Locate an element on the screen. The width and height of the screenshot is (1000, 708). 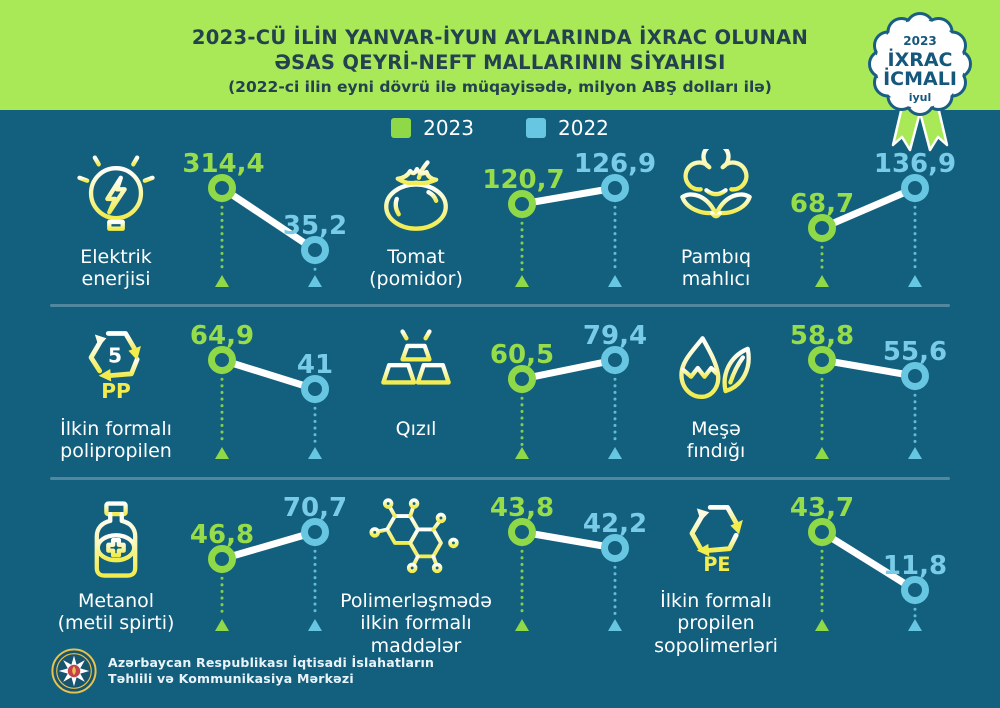
svg-text: 70,7 is located at coordinates (315, 508).